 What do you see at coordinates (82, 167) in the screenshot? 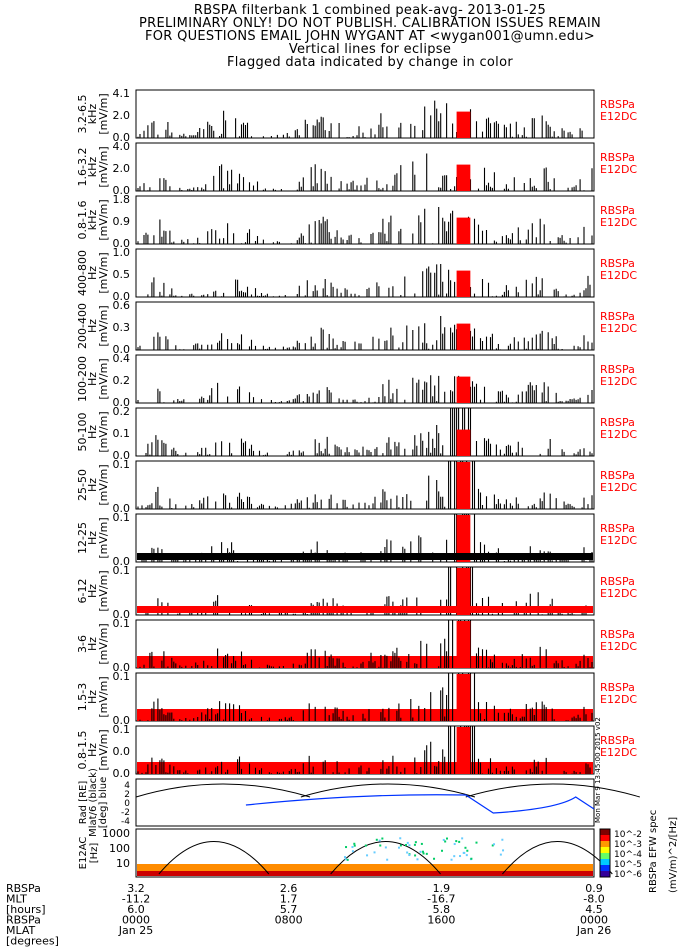
I see `y-axis-label-line: 1.6-3.2` at bounding box center [82, 167].